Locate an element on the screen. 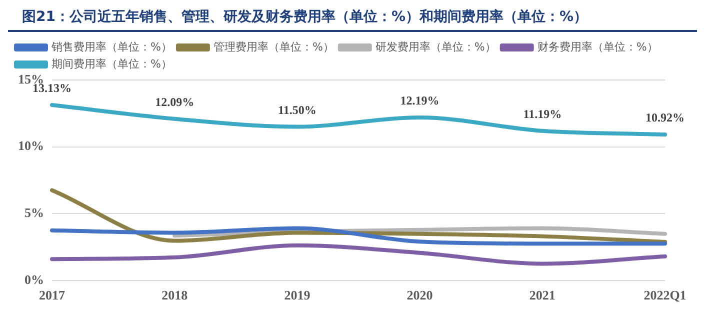 The image size is (705, 324). x-tick-label: 2021 is located at coordinates (542, 295).